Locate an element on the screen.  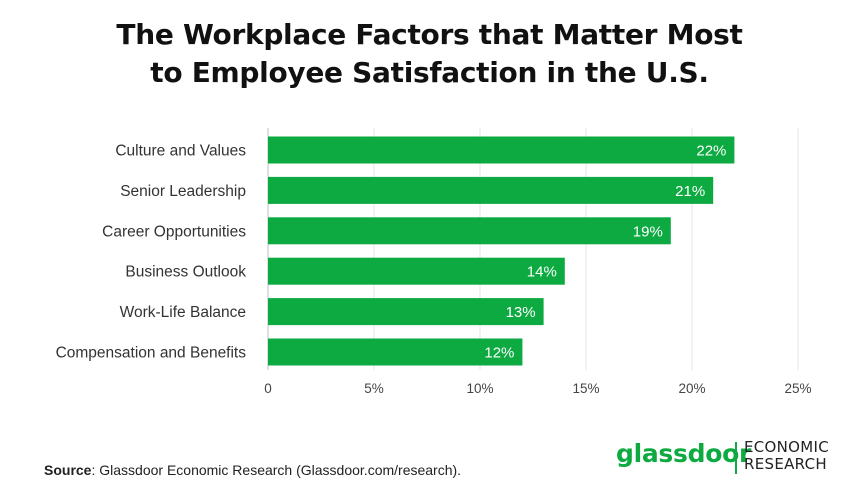
x-tick-label: 15% is located at coordinates (585, 388).